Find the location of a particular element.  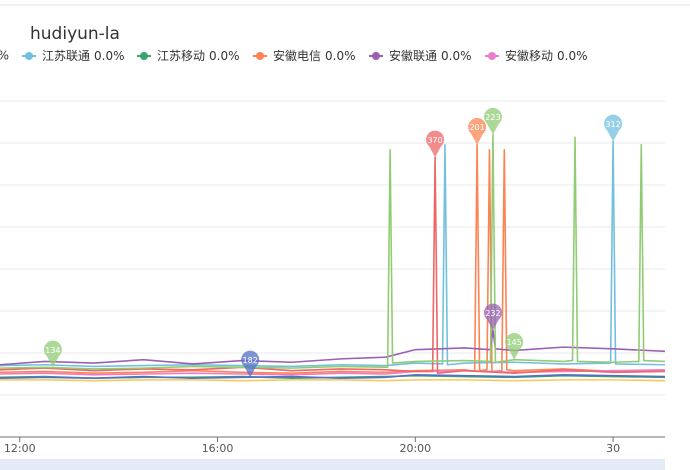

pin-label: 182 is located at coordinates (250, 360).